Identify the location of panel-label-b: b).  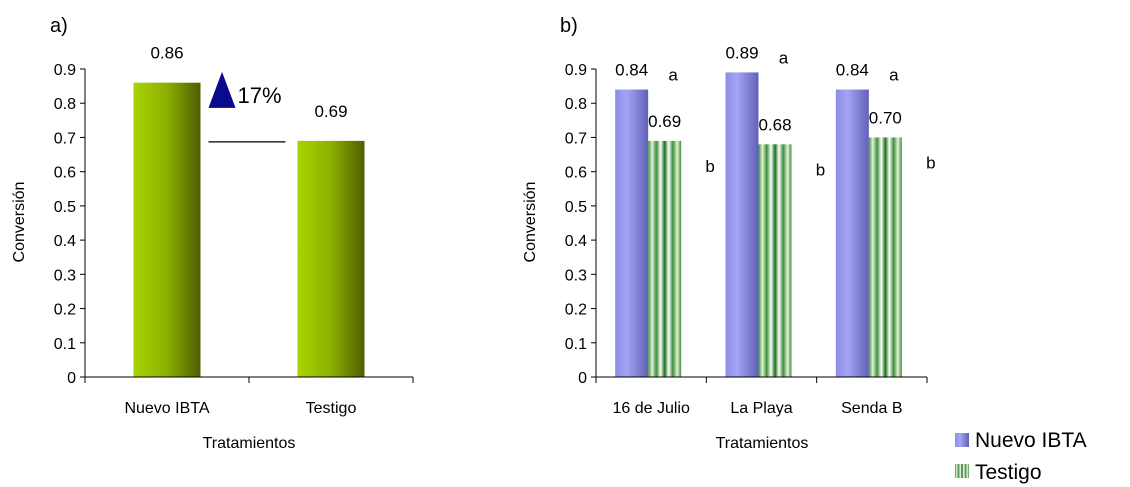
(569, 26).